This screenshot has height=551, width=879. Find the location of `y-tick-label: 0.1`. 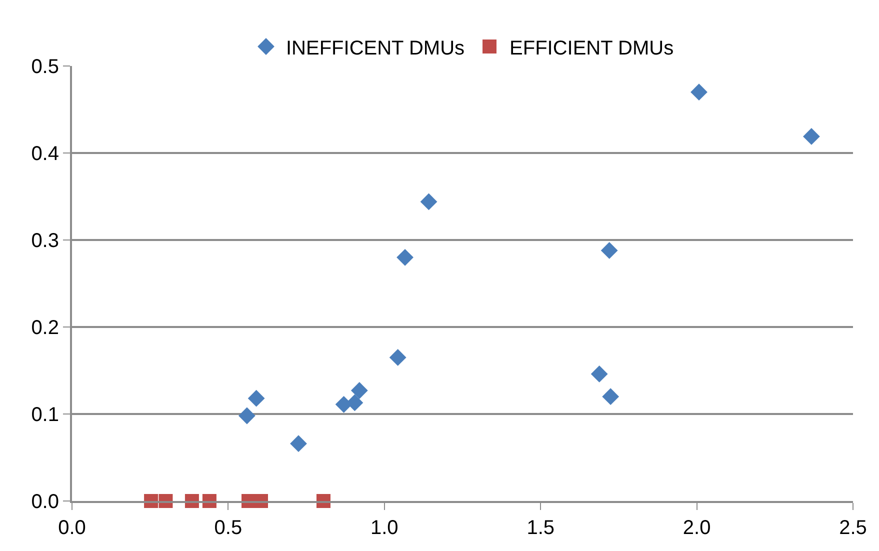

y-tick-label: 0.1 is located at coordinates (45, 415).